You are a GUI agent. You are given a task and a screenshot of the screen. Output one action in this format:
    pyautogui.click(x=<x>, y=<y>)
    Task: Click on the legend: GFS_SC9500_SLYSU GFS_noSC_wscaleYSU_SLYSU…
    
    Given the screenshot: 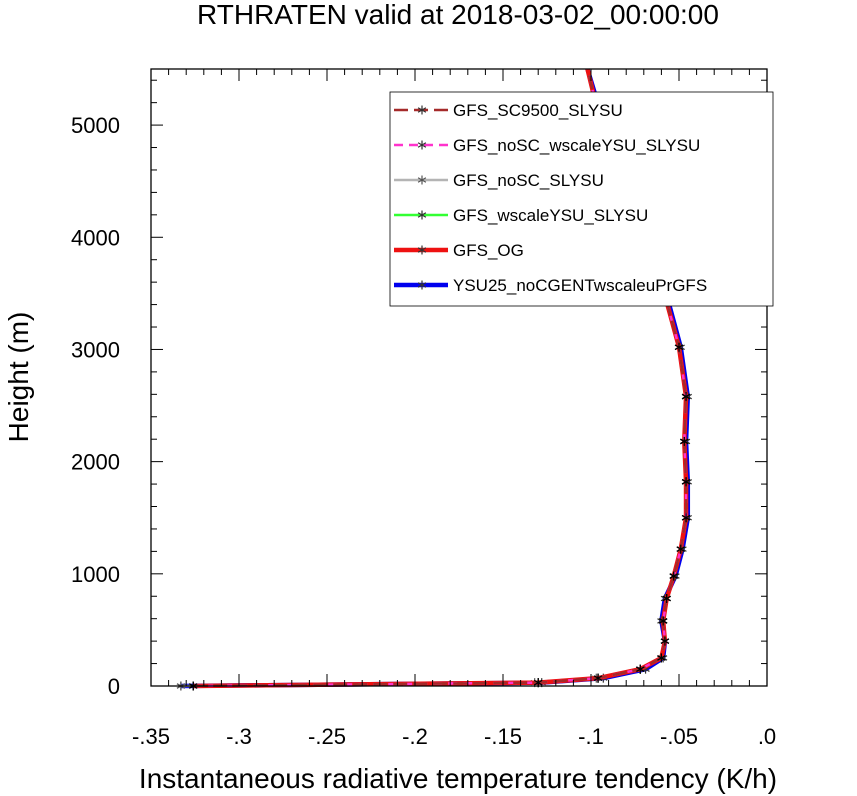 What is the action you would take?
    pyautogui.click(x=581, y=199)
    